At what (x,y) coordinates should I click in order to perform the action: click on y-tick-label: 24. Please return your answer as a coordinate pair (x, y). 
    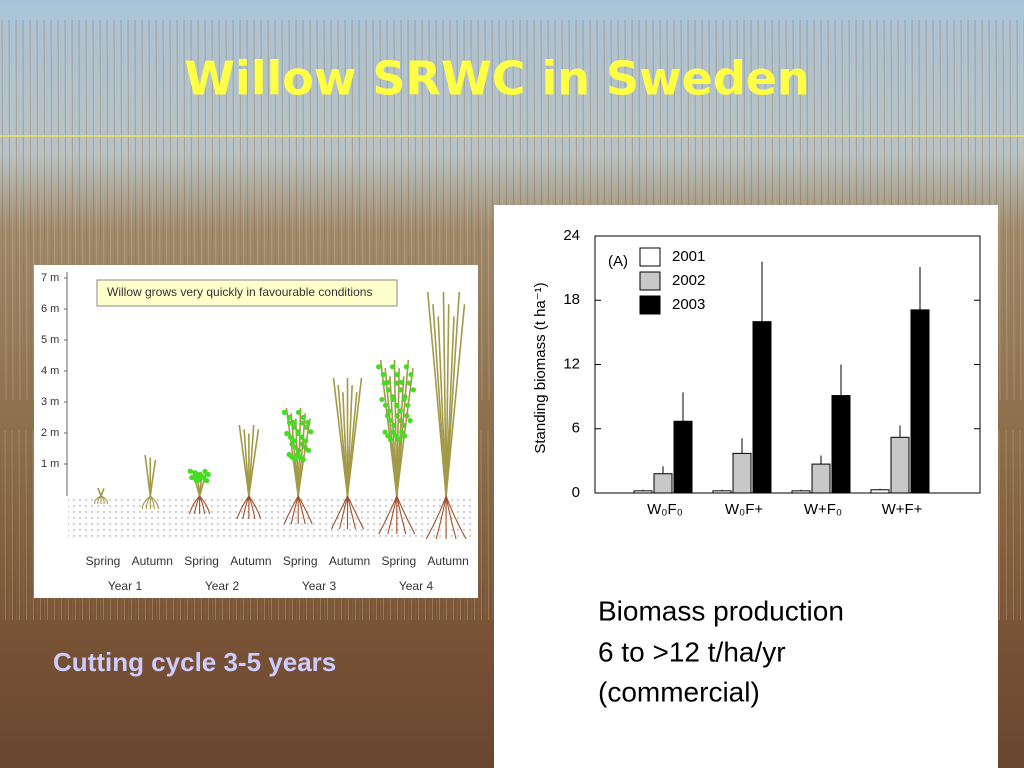
    Looking at the image, I should click on (571, 235).